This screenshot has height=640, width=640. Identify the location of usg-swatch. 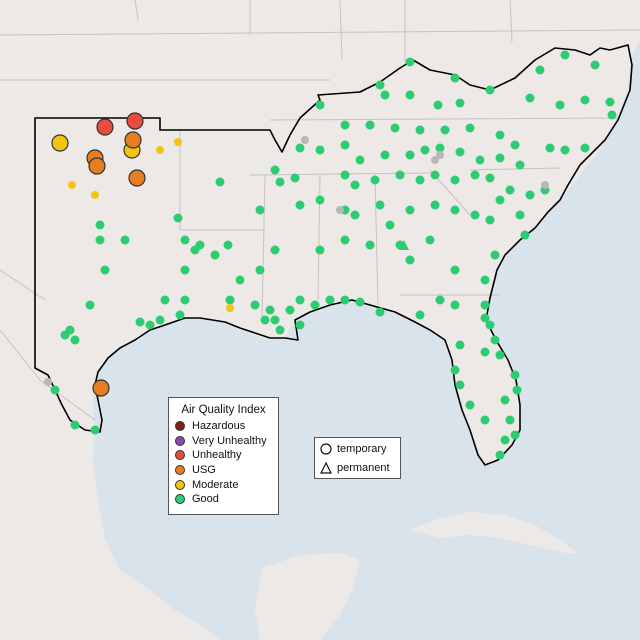
(180, 470).